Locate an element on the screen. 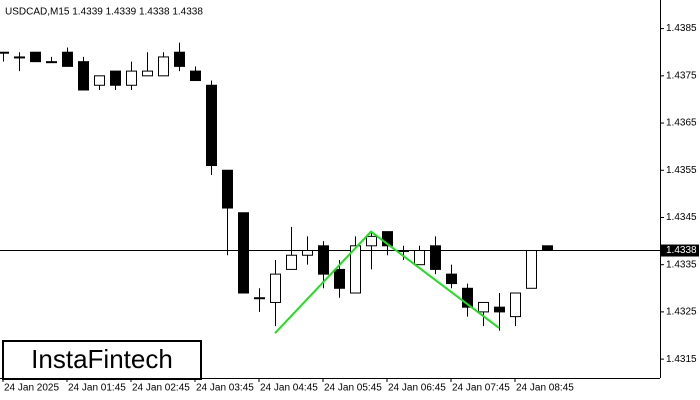 The width and height of the screenshot is (700, 400). chart-title: USDCAD,M15 1.4339 1.4339 1.4338 1.4338 is located at coordinates (104, 12).